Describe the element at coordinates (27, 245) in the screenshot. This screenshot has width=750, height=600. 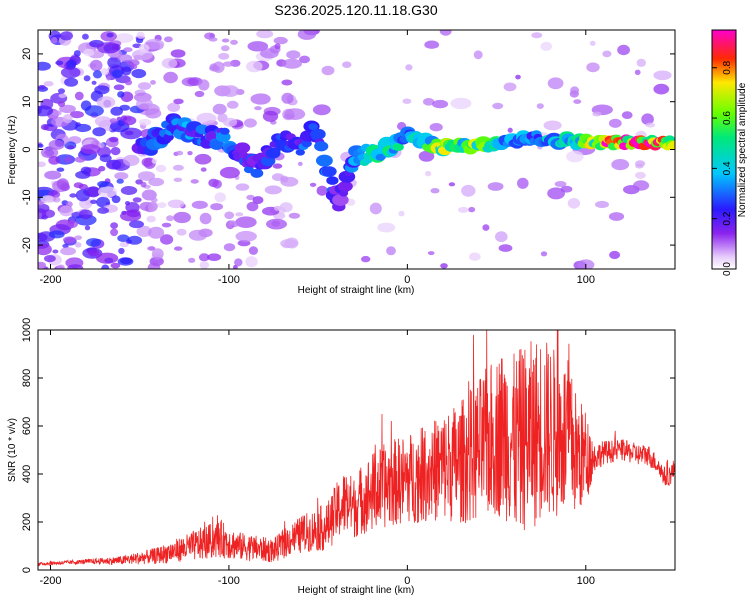
I see `top-y-tick-label: -20` at that location.